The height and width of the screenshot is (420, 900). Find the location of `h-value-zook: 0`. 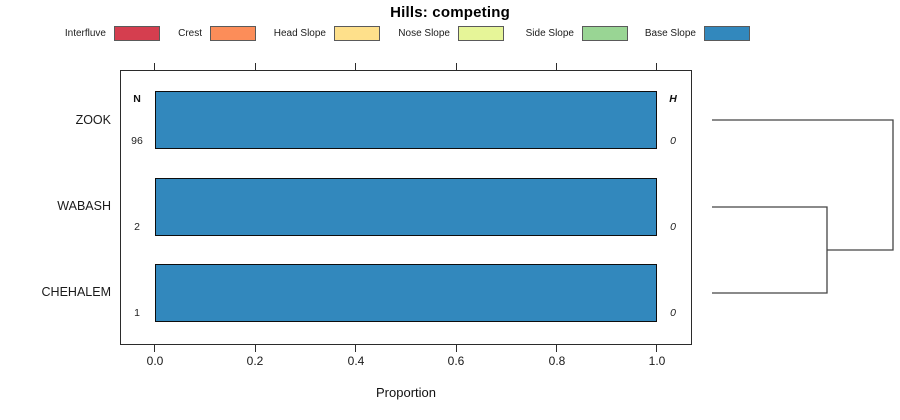

h-value-zook: 0 is located at coordinates (673, 141).